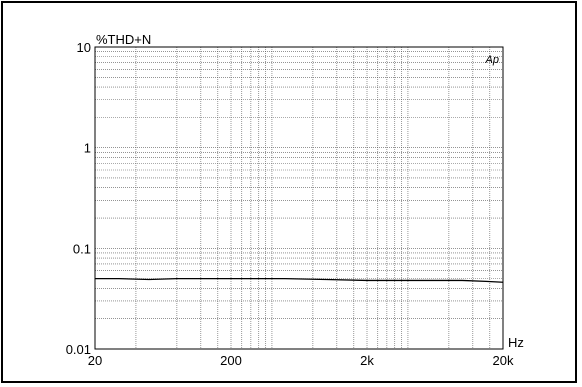  I want to click on y-tick-label: 0.1, so click(82, 248).